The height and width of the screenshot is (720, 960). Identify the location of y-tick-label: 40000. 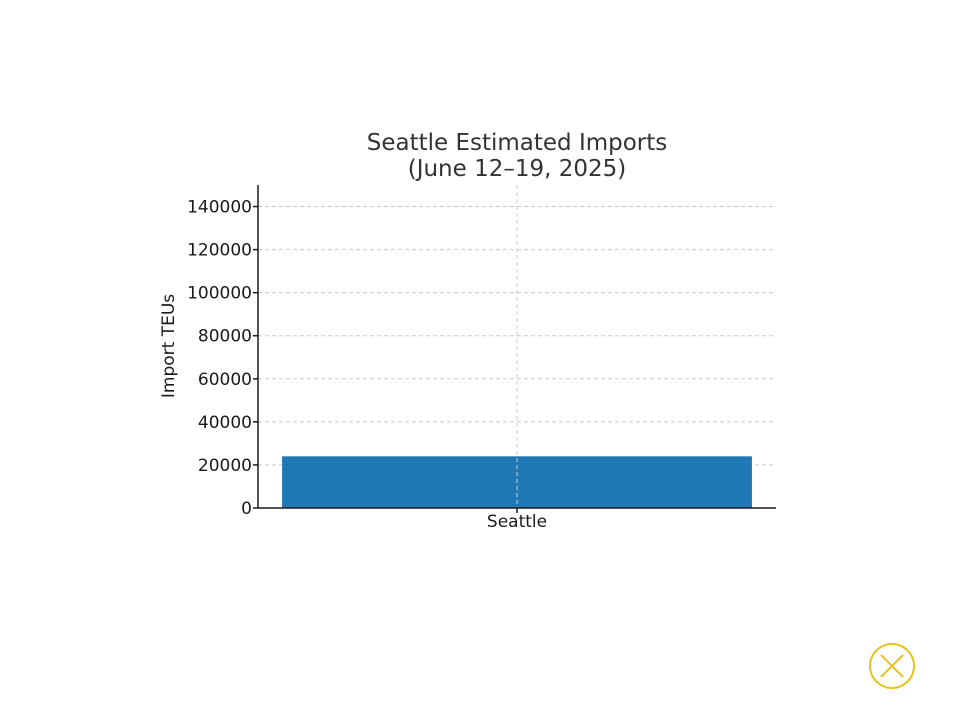
(225, 423).